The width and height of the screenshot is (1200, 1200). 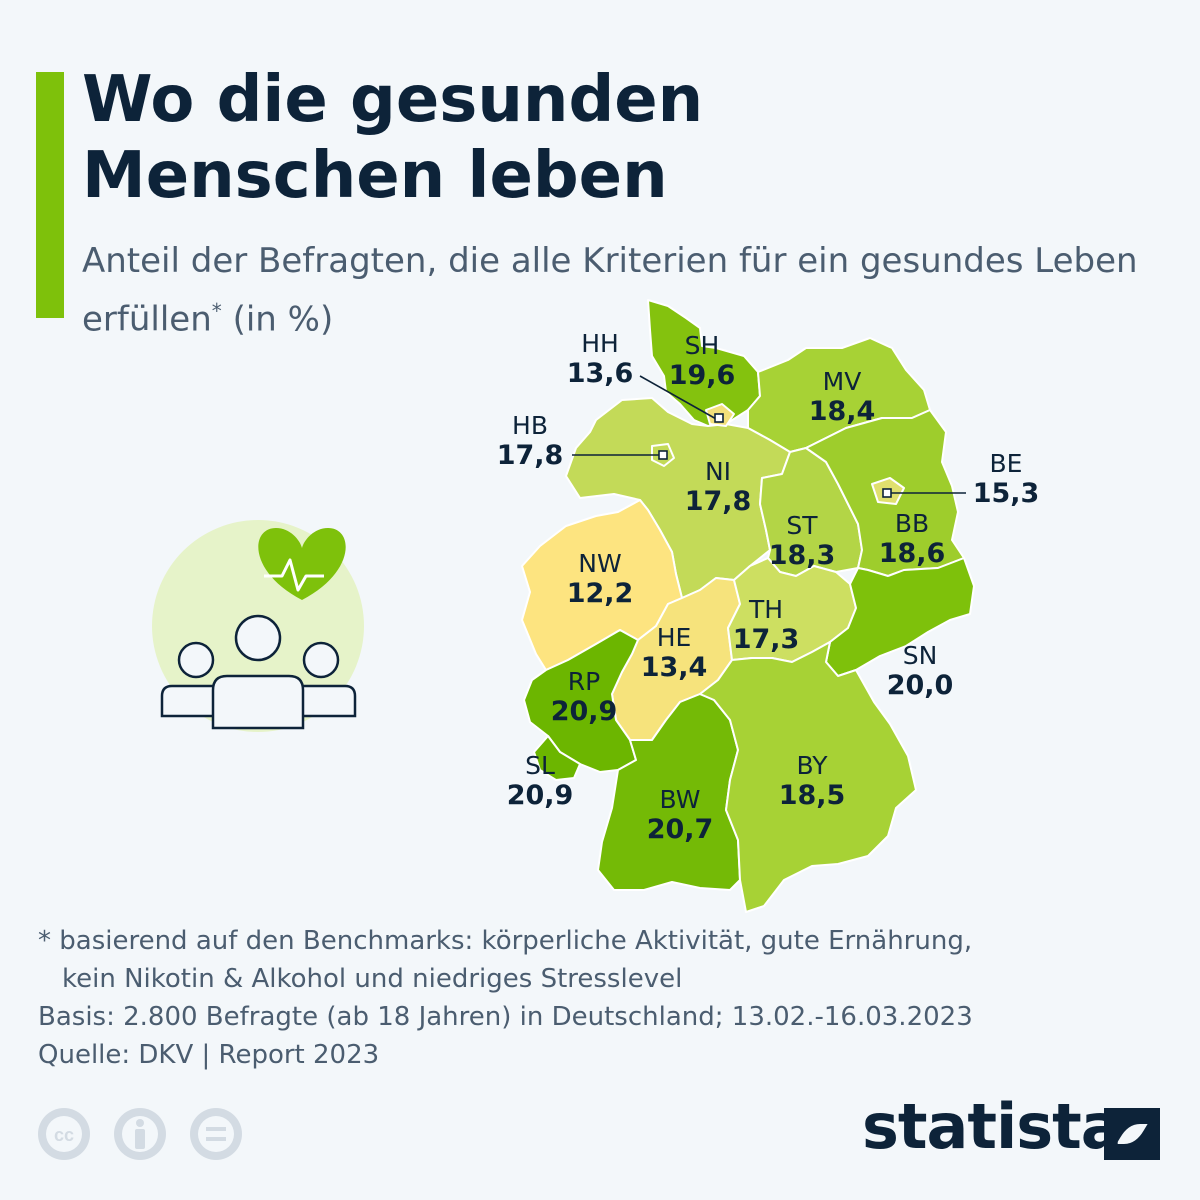 What do you see at coordinates (702, 375) in the screenshot?
I see `label-SH-value: 19,6` at bounding box center [702, 375].